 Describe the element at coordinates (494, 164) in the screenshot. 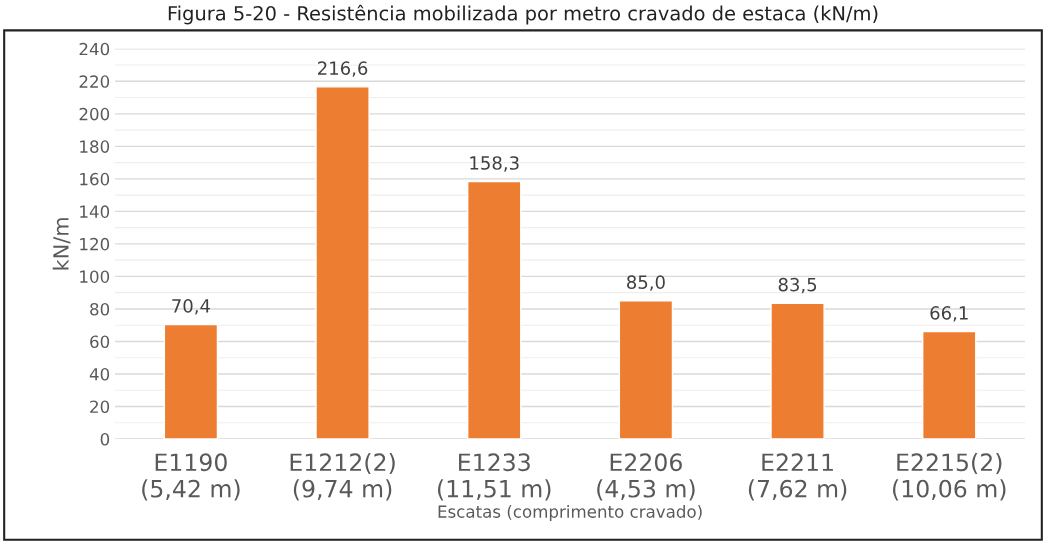

I see `data-label: 158,3` at that location.